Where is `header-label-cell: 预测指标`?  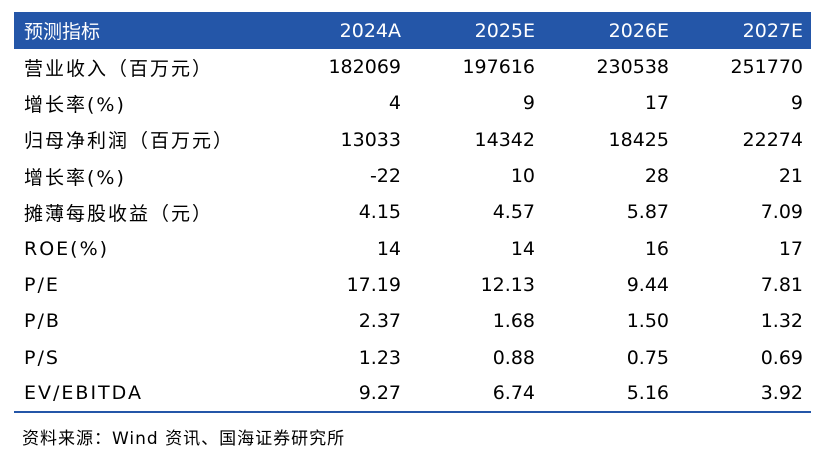
header-label-cell: 预测指标 is located at coordinates (62, 32).